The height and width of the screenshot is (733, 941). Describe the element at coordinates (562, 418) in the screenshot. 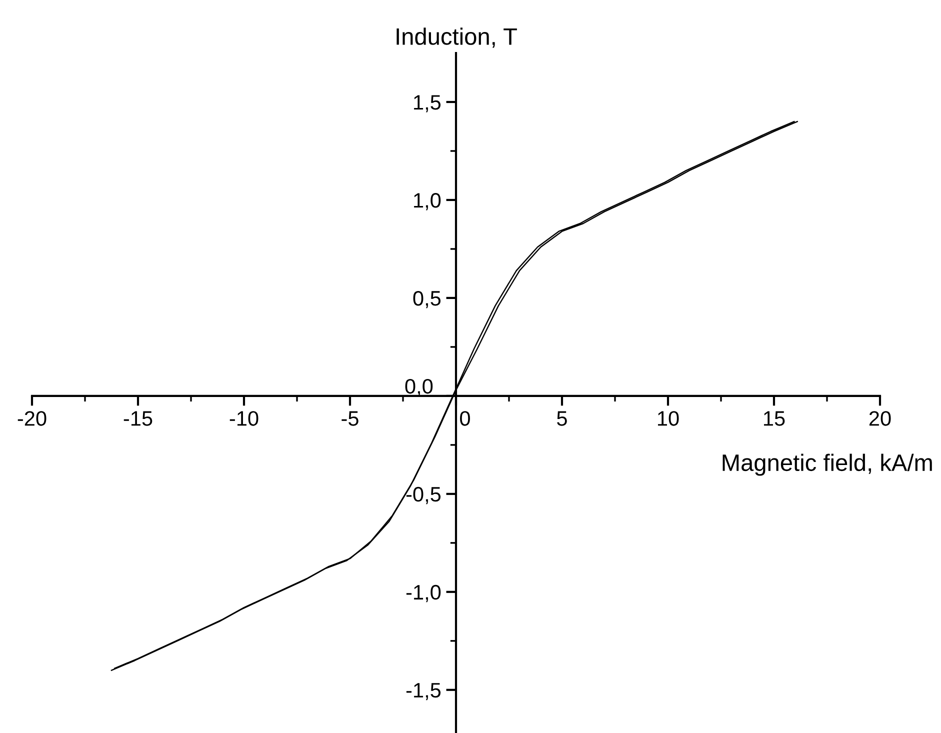

I see `x-tick-label: 5` at that location.